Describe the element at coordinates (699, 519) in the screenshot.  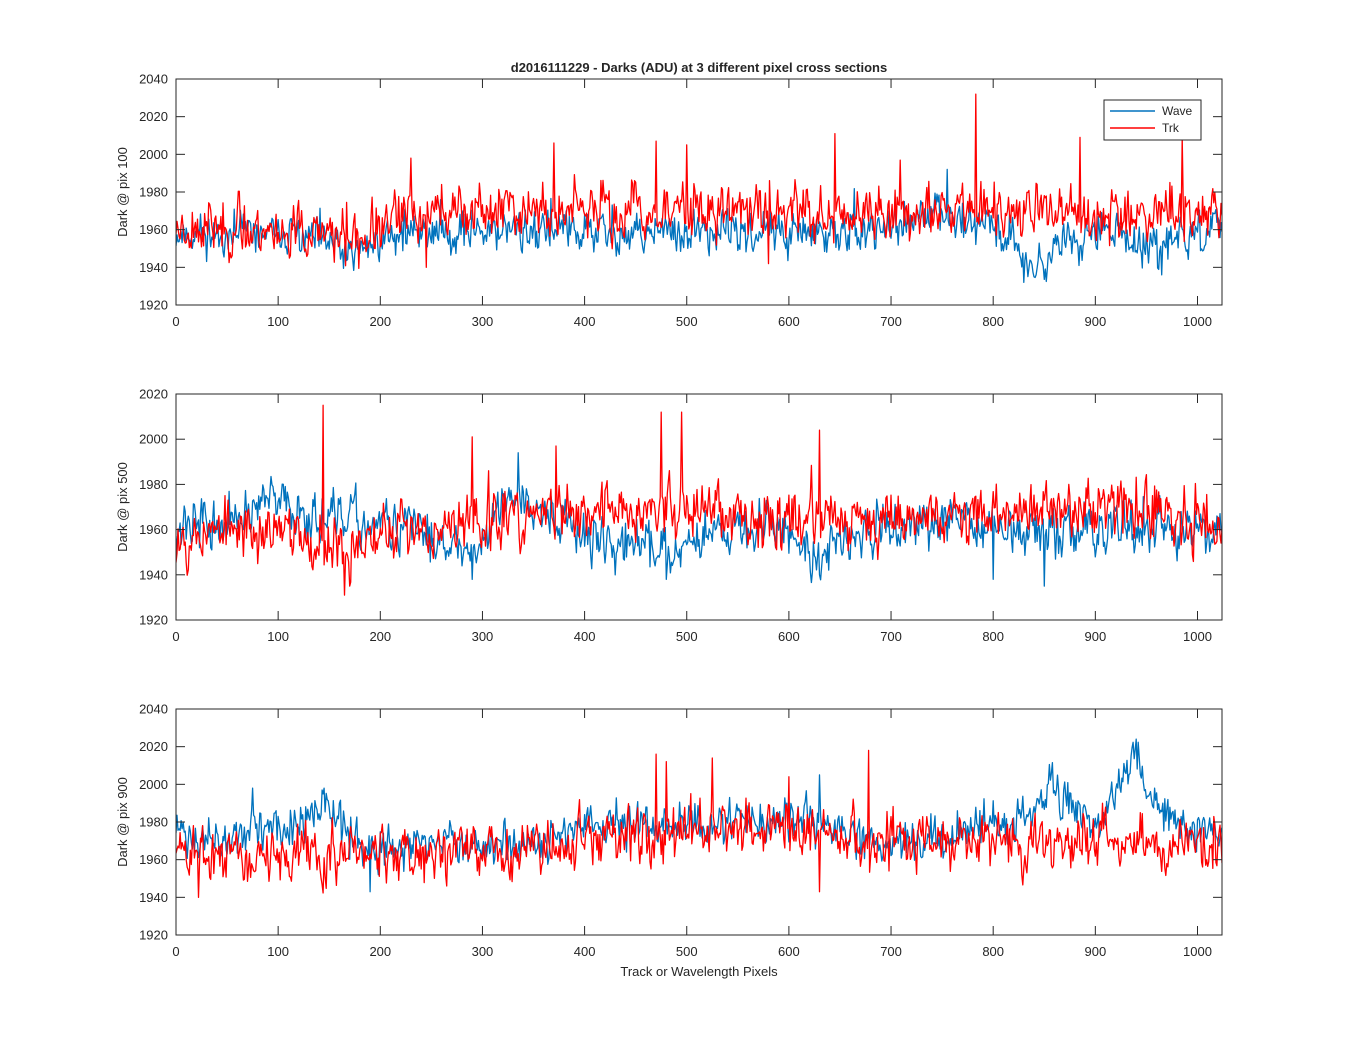
I see `series-line-wave` at that location.